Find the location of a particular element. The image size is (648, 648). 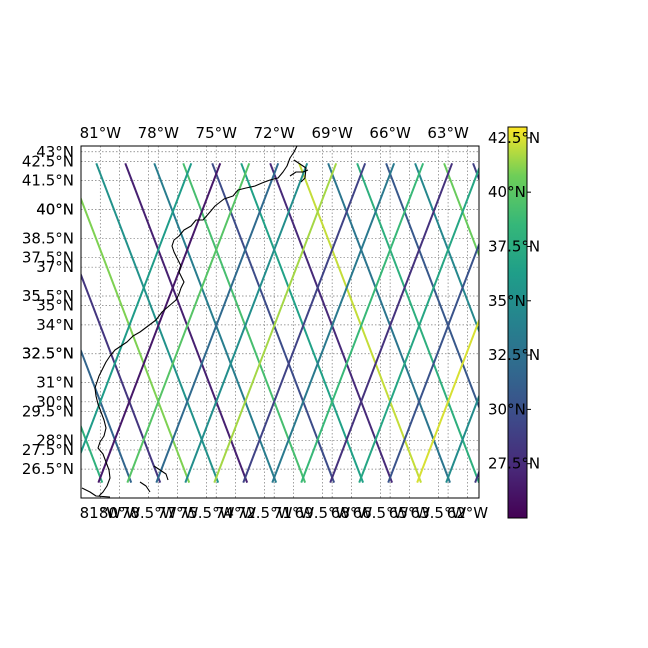

colorbar-gradient is located at coordinates (517, 322).